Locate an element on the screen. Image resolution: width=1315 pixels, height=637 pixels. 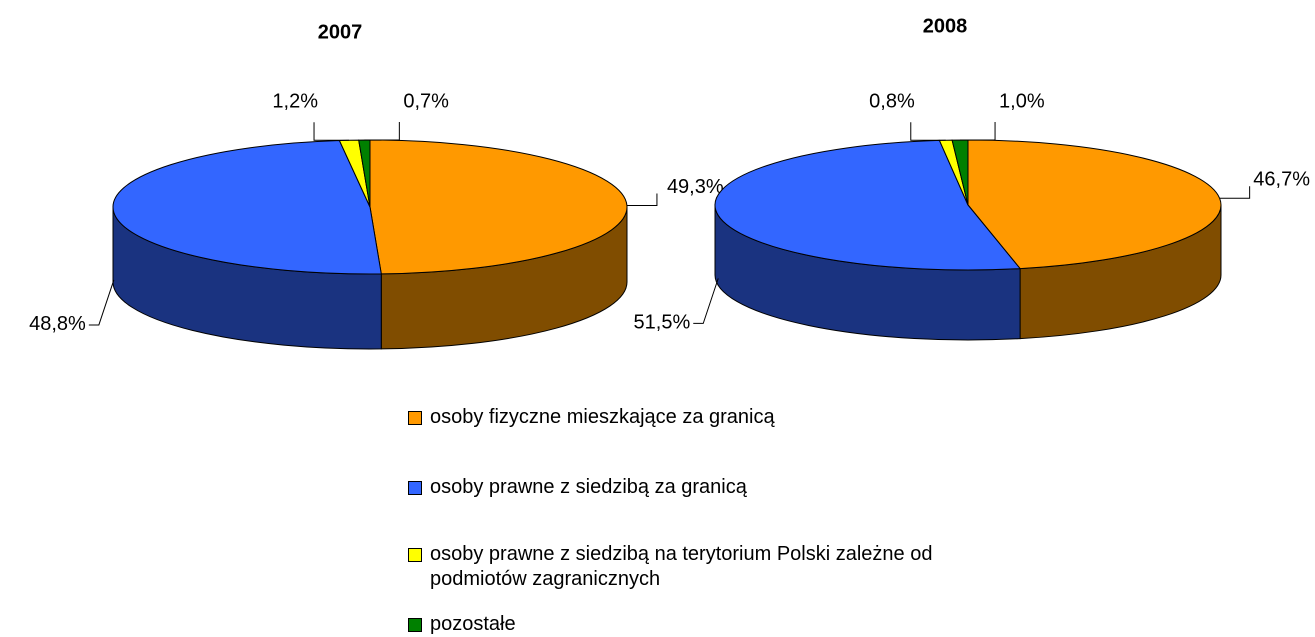
data-label: 51,5% is located at coordinates (662, 323).